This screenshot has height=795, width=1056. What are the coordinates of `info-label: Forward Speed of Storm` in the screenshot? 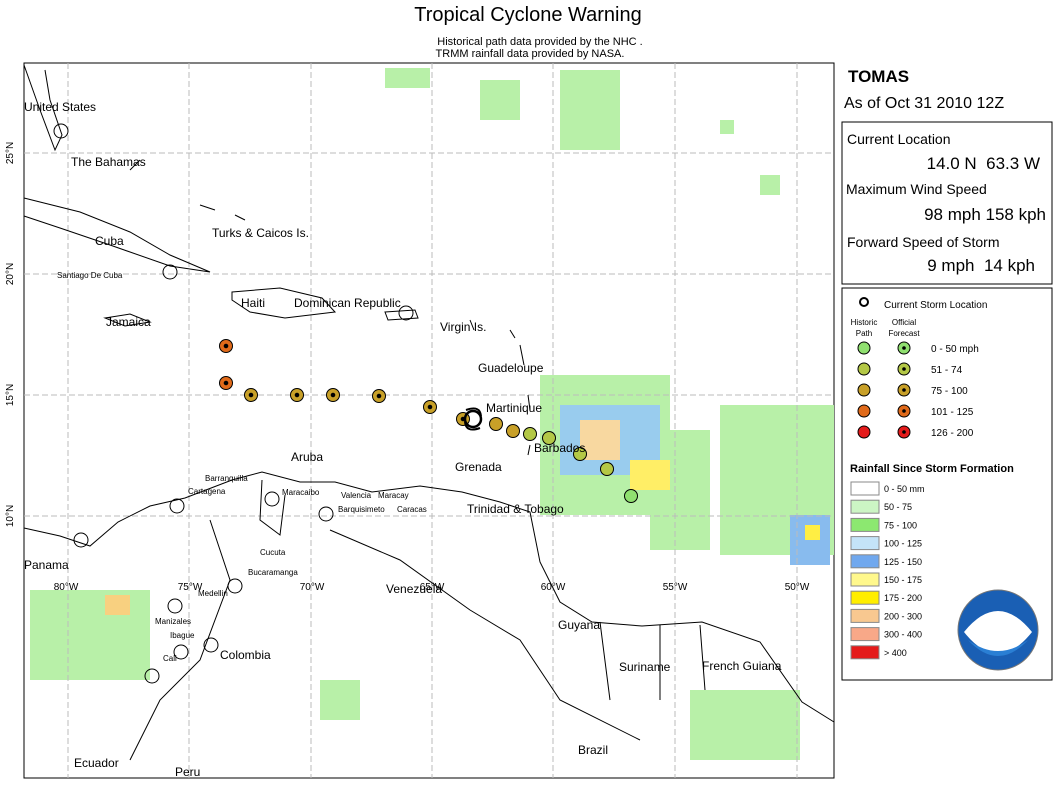 It's located at (923, 242).